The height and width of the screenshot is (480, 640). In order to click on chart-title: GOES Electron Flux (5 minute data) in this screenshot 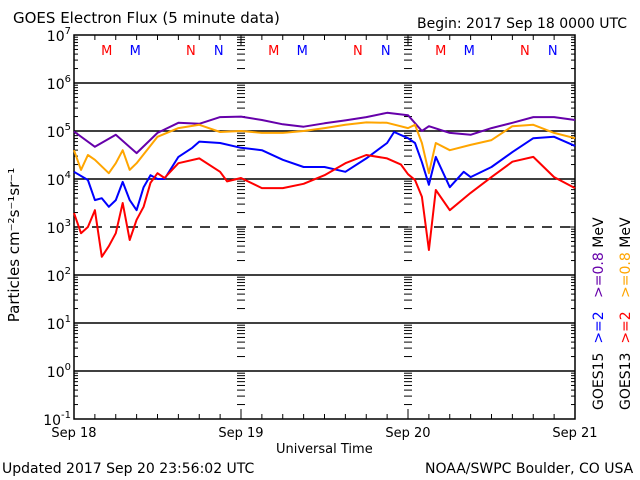, I will do `click(146, 18)`.